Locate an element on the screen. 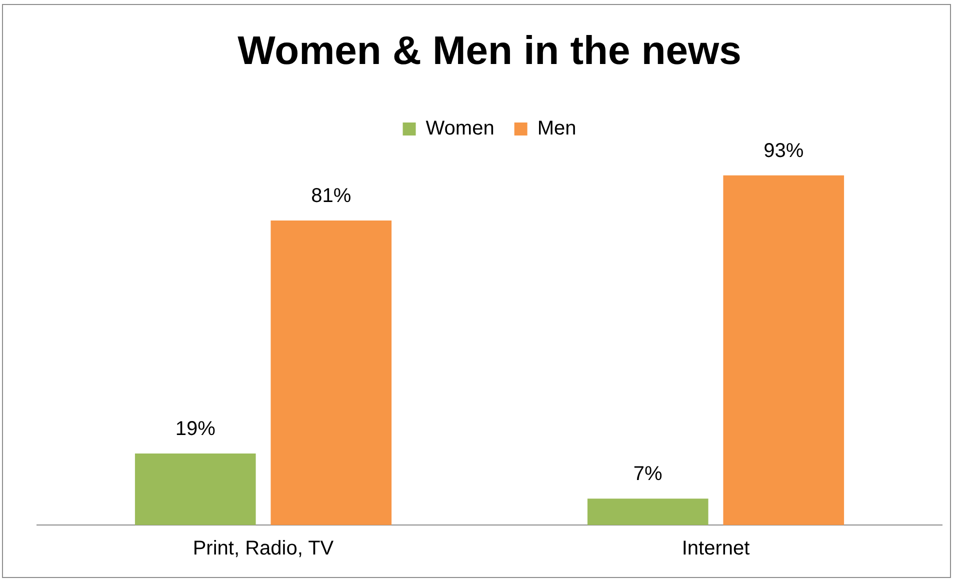 Image resolution: width=955 pixels, height=580 pixels. chart-title: Women & Men in the news is located at coordinates (490, 51).